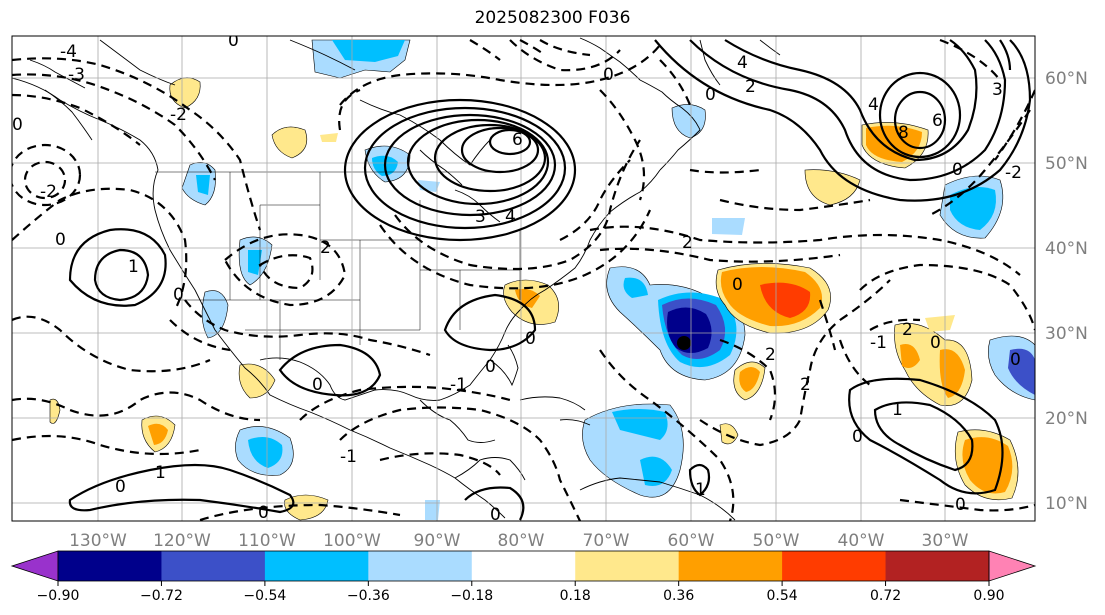 This screenshot has height=615, width=1105. I want to click on colorbar-tick-label: −0.54, so click(264, 596).